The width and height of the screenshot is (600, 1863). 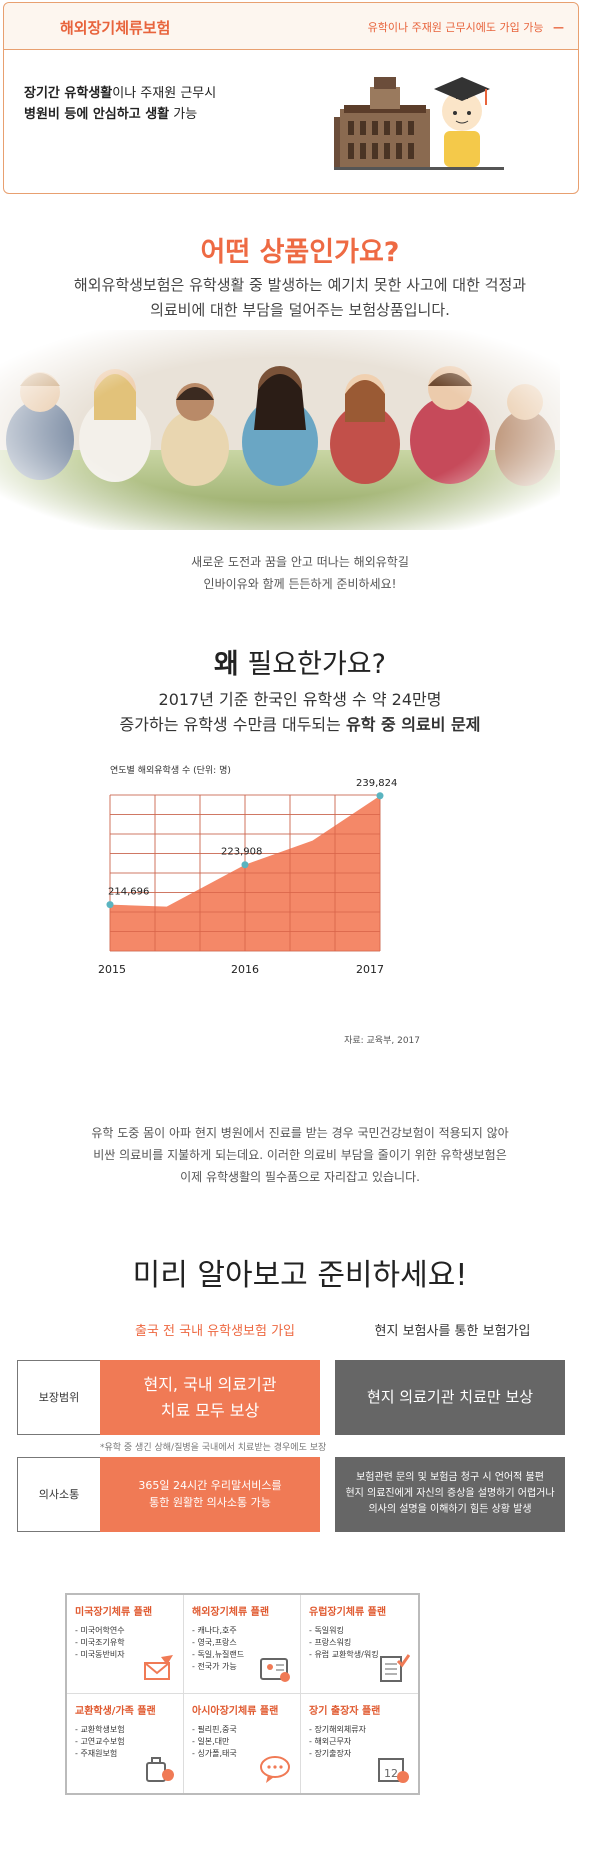 What do you see at coordinates (226, 664) in the screenshot?
I see `why-title-bold: 왜` at bounding box center [226, 664].